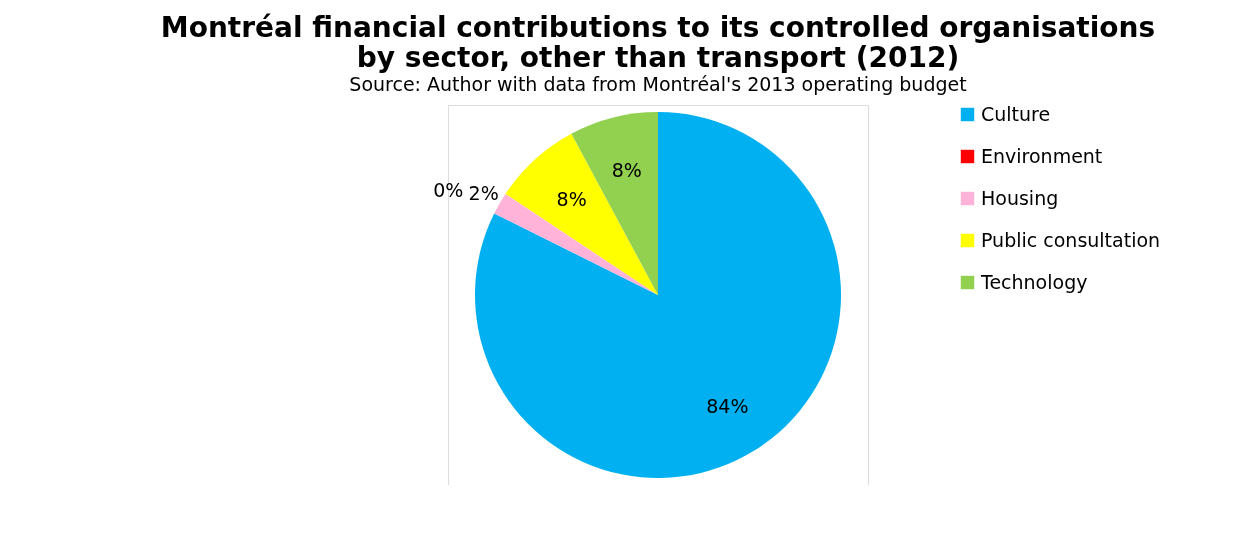  Describe the element at coordinates (1071, 239) in the screenshot. I see `legend-label: Public consultation` at that location.